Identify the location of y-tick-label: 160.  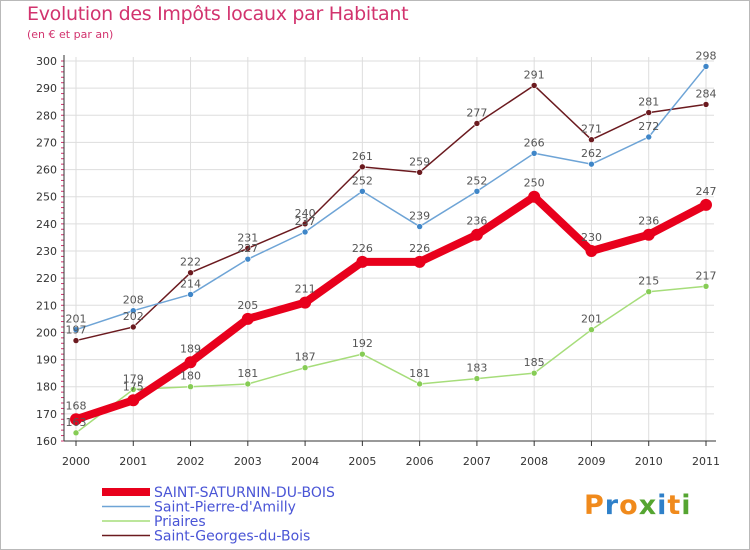
(46, 441).